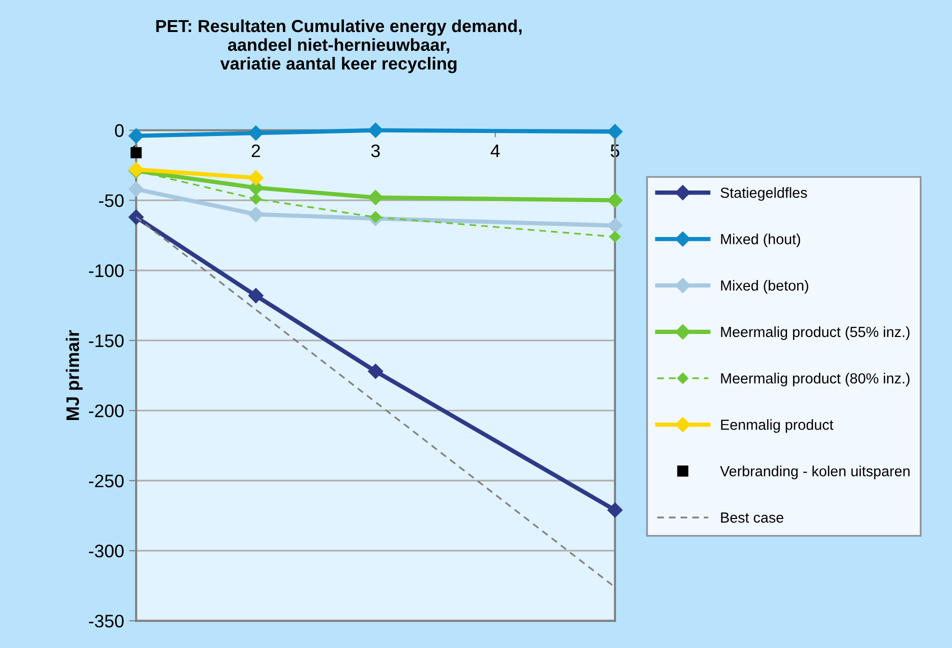 This screenshot has width=952, height=648. What do you see at coordinates (815, 333) in the screenshot?
I see `legend-label: Meermalig product (55% inz.)` at bounding box center [815, 333].